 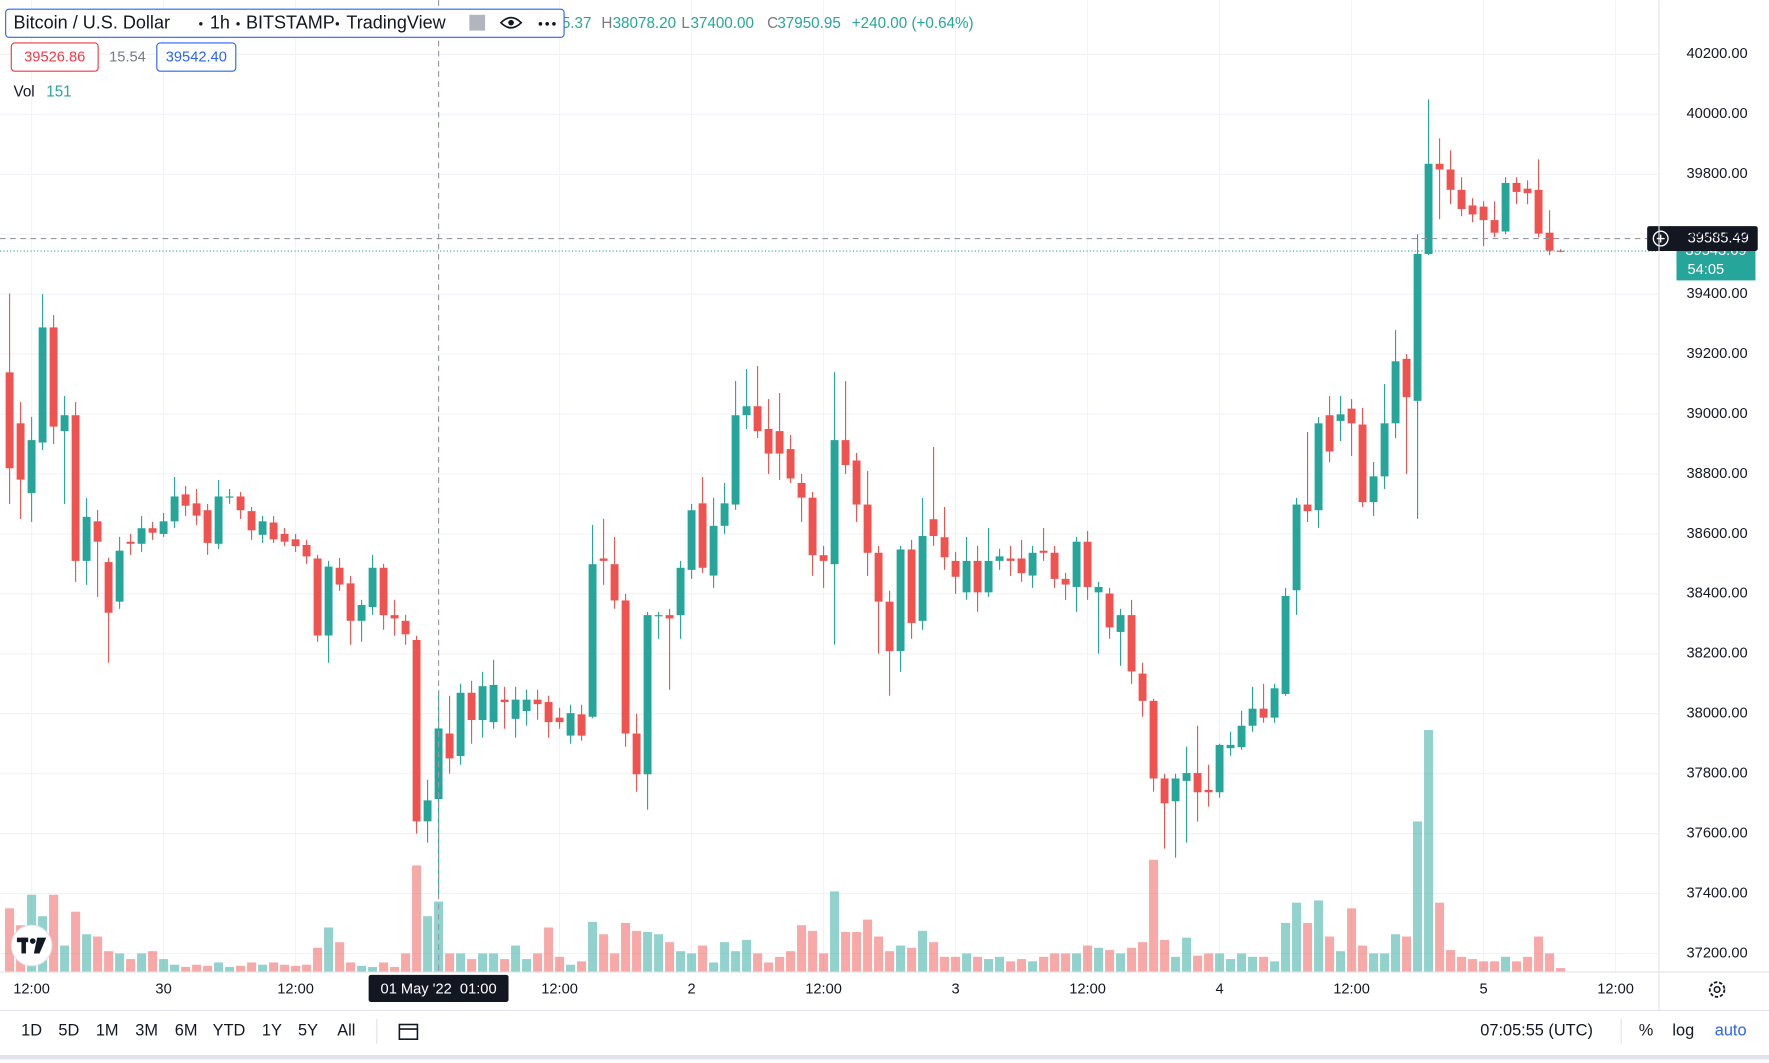 I want to click on ask: 39542.40, so click(x=196, y=58).